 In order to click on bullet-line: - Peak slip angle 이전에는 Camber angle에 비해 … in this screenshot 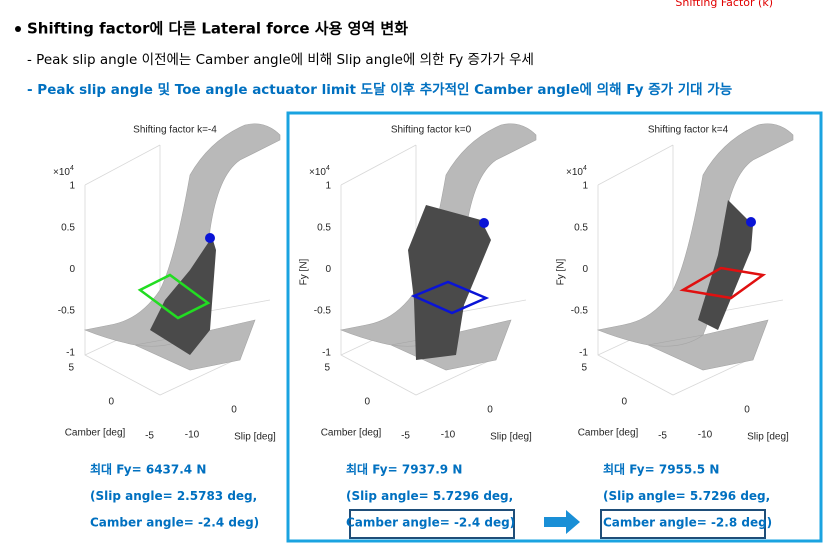, I will do `click(280, 60)`.